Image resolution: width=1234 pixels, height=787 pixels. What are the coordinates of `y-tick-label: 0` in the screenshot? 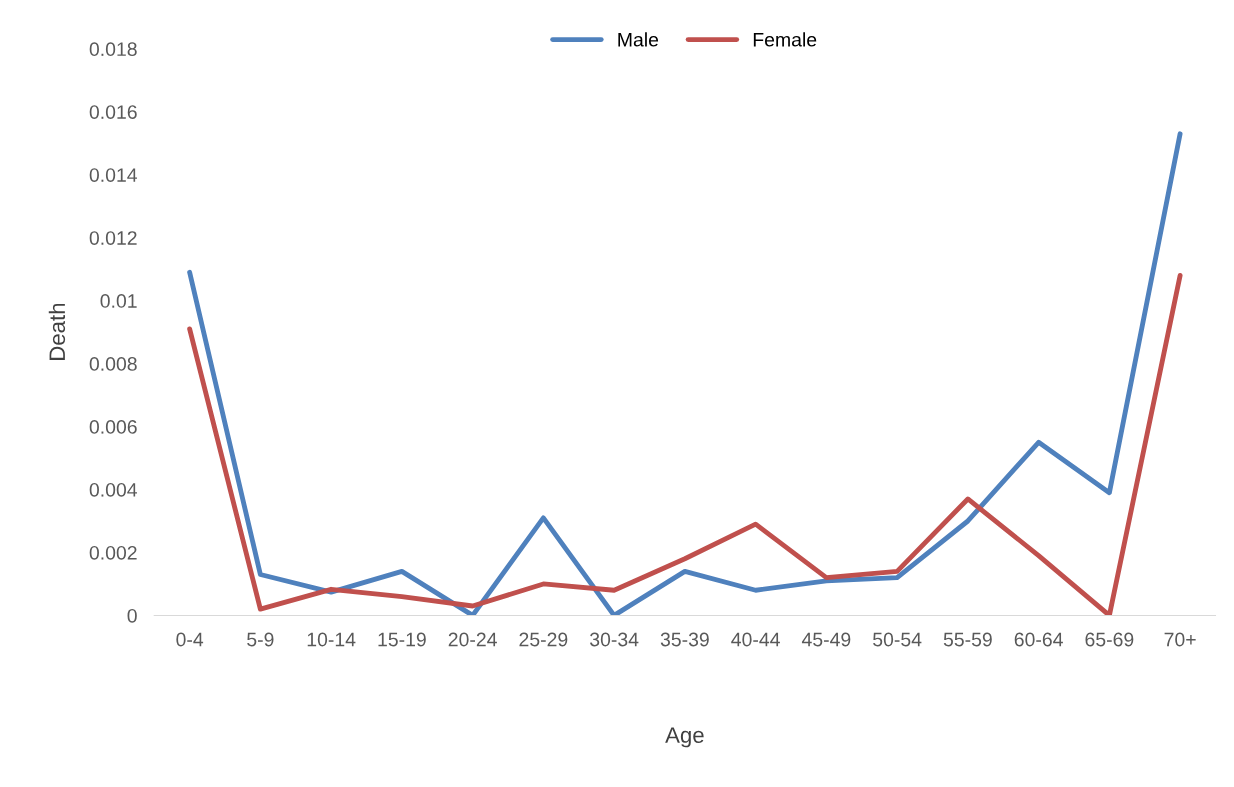 It's located at (132, 615).